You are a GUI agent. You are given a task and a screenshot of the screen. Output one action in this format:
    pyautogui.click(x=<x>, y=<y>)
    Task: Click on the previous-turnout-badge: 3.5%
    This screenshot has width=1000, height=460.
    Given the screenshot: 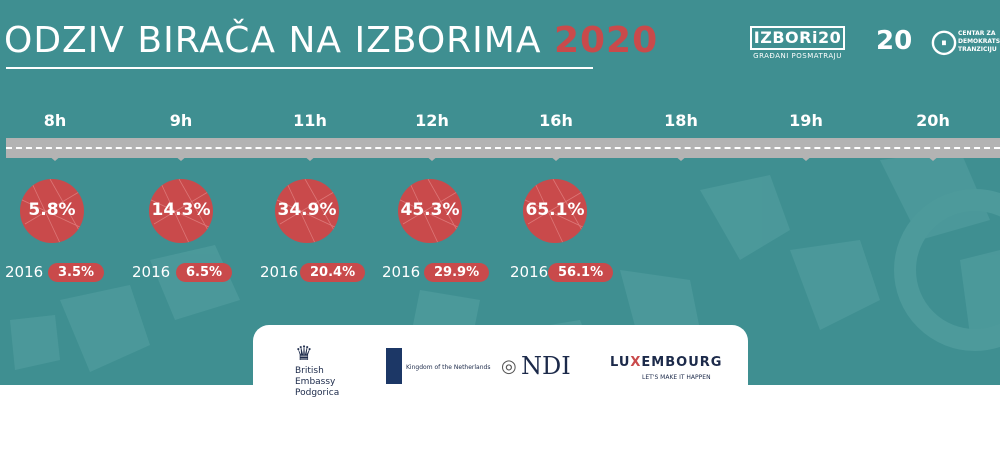 What is the action you would take?
    pyautogui.click(x=76, y=272)
    